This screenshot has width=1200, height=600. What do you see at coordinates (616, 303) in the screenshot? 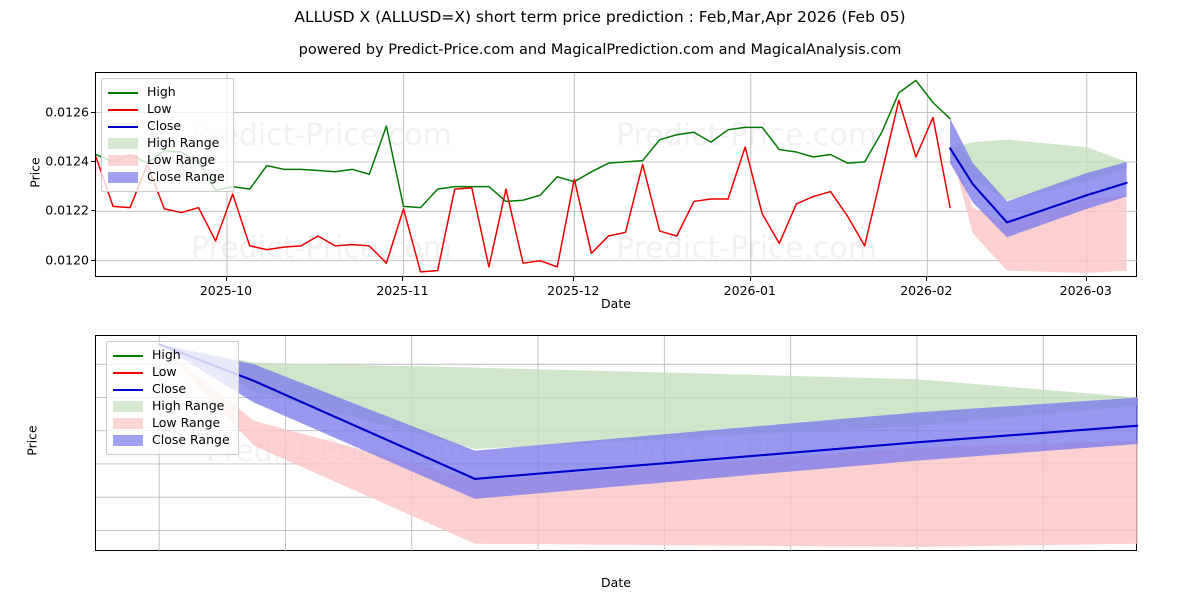
I see `top-x-axis-label: Date` at bounding box center [616, 303].